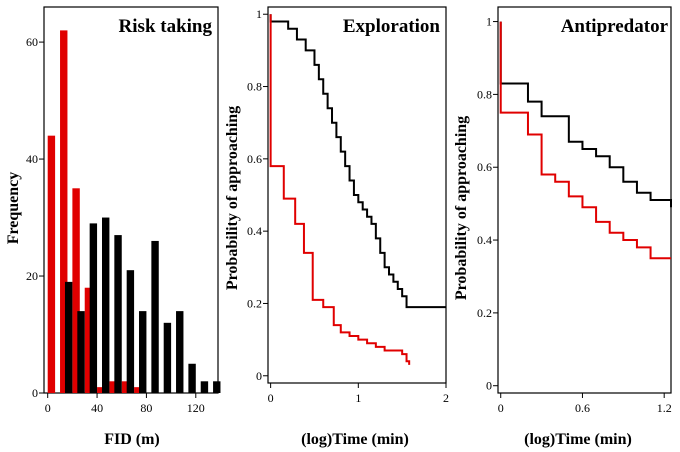 The height and width of the screenshot is (452, 680). What do you see at coordinates (615, 26) in the screenshot?
I see `chart-title: Antipredator` at bounding box center [615, 26].